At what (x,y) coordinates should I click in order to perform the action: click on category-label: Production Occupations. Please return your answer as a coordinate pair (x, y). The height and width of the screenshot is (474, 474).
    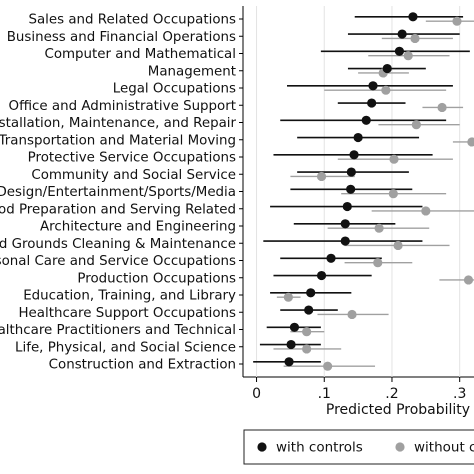
    Looking at the image, I should click on (156, 278).